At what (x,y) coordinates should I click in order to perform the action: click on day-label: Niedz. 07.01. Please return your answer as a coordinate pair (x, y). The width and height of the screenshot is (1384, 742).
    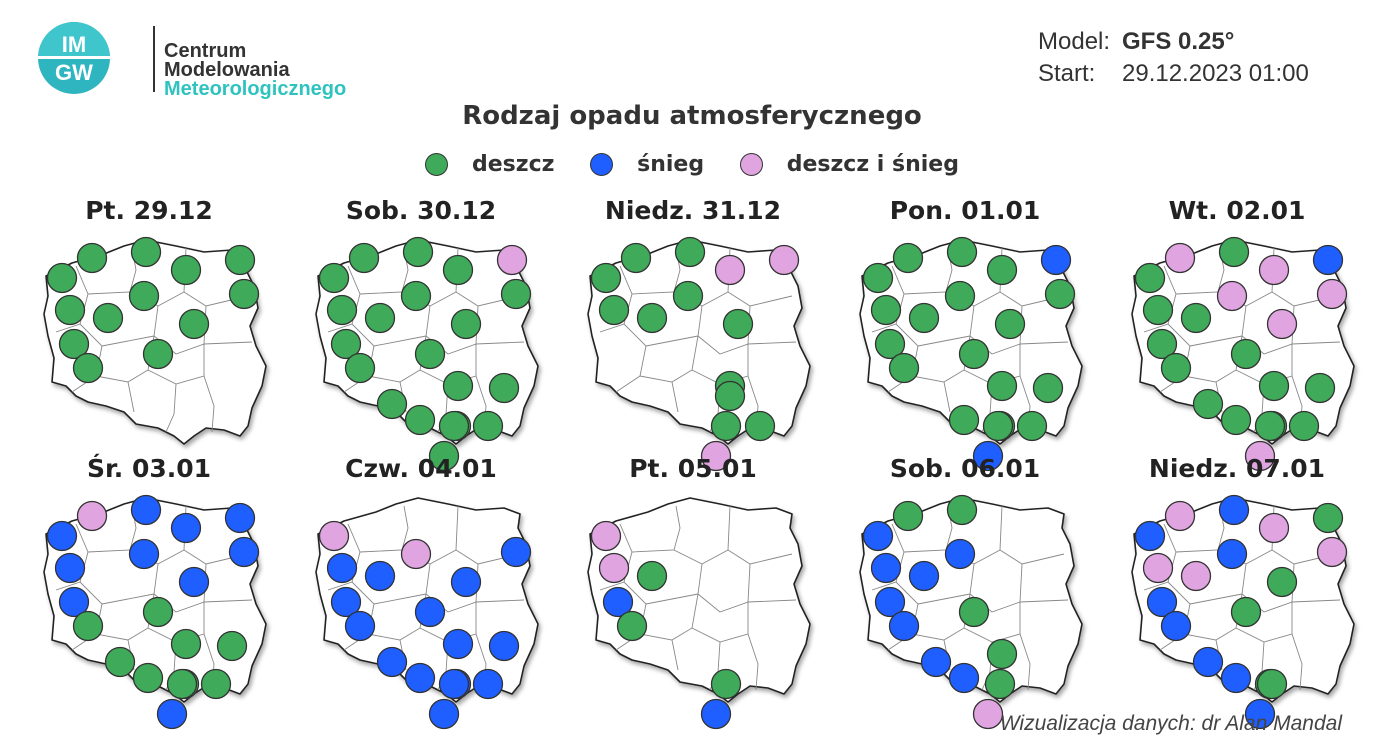
    Looking at the image, I should click on (1237, 468).